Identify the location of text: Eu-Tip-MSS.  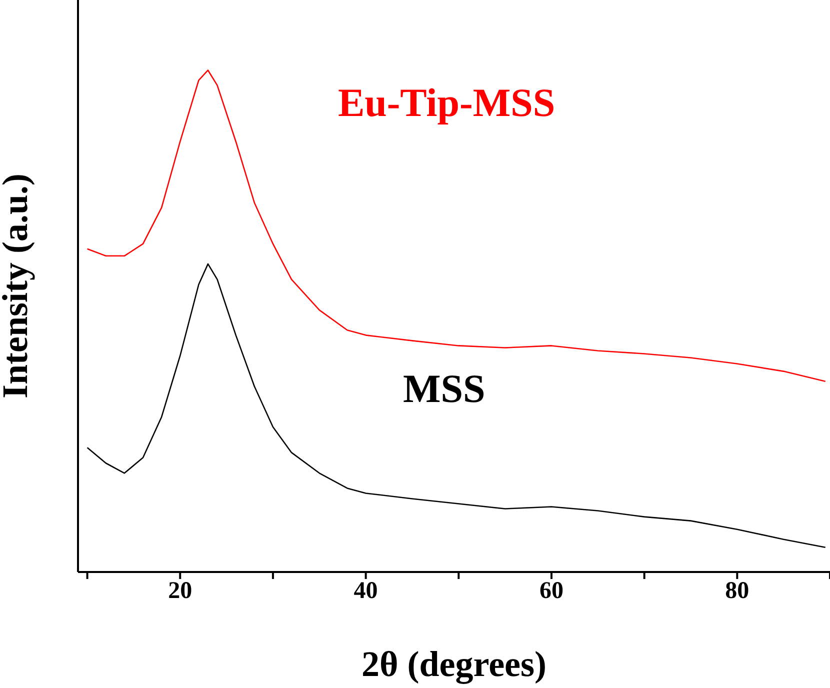
(447, 103).